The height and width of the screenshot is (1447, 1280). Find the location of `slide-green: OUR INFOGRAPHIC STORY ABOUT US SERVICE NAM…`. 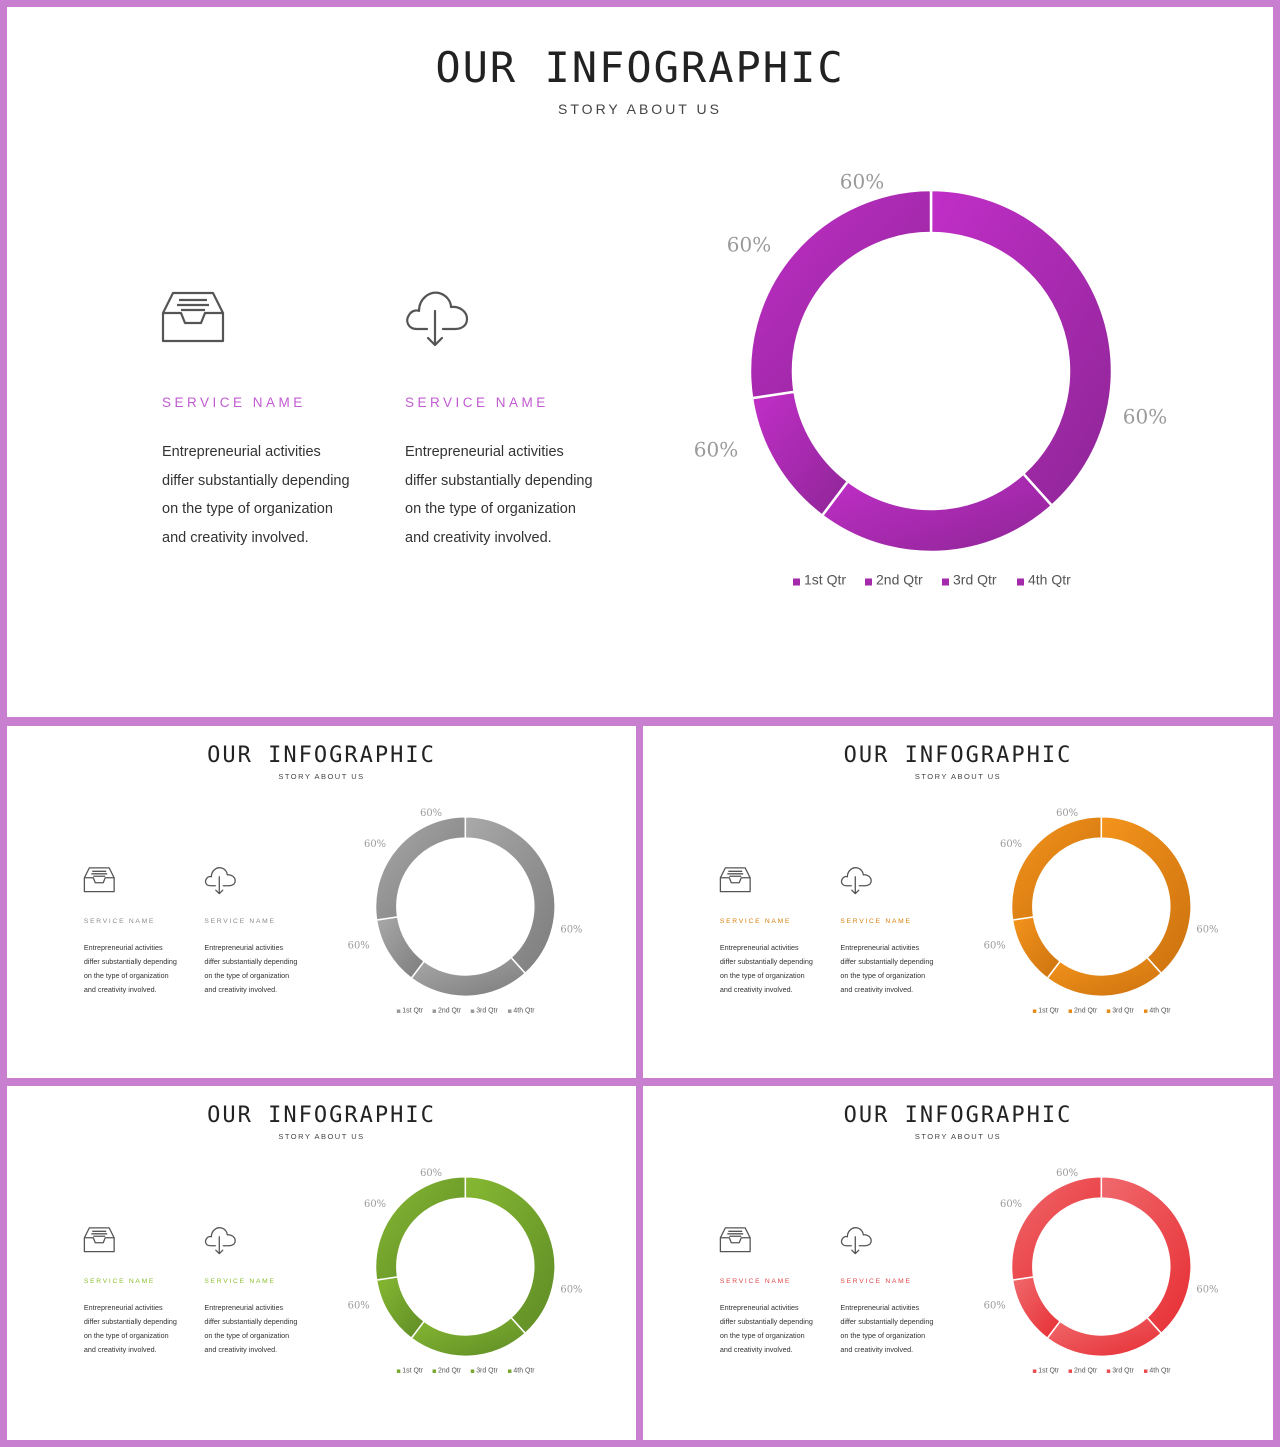

slide-green: OUR INFOGRAPHIC STORY ABOUT US SERVICE NAM… is located at coordinates (321, 1263).